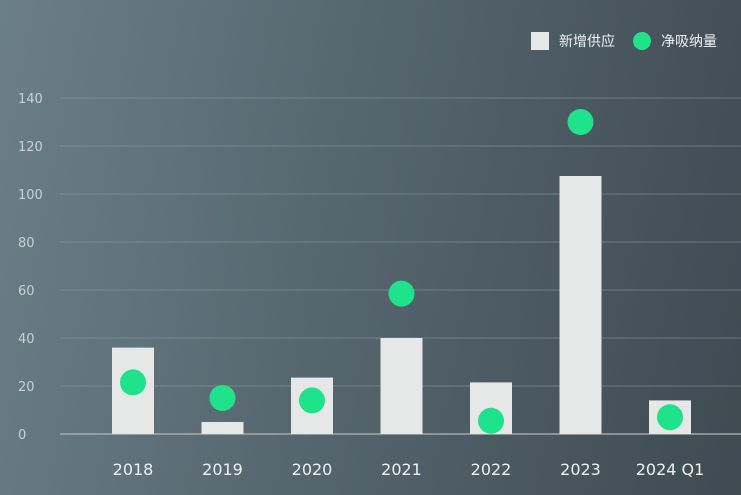 This screenshot has height=495, width=741. What do you see at coordinates (642, 41) in the screenshot?
I see `legend-swatch-dot` at bounding box center [642, 41].